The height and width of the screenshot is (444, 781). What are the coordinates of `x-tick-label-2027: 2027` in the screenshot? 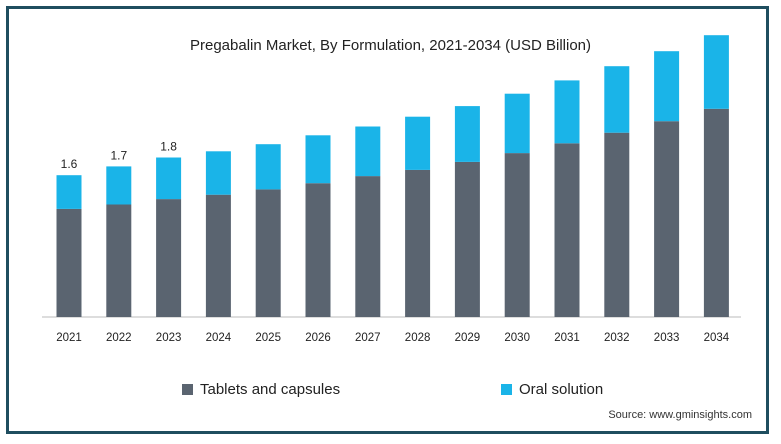 It's located at (368, 338).